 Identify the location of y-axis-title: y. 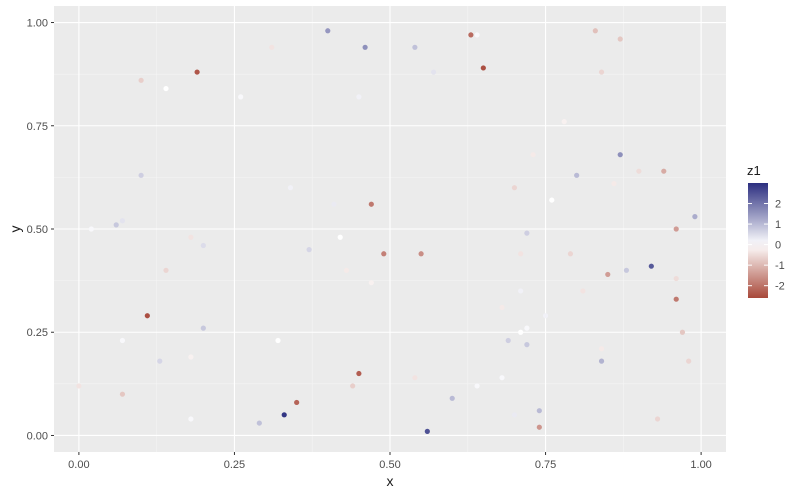
(15, 229).